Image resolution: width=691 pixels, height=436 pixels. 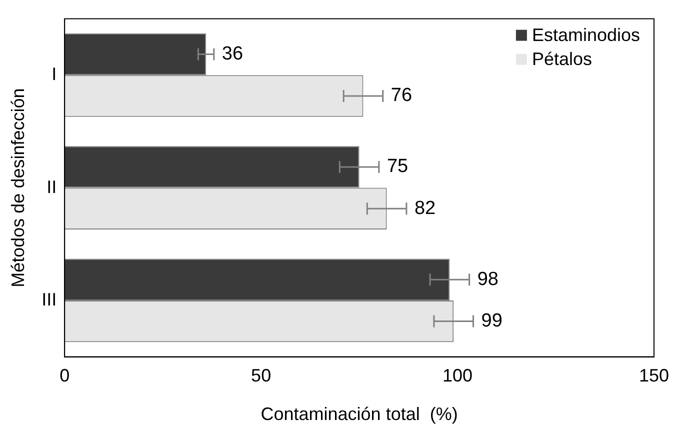 What do you see at coordinates (49, 299) in the screenshot?
I see `y-tick-label: III` at bounding box center [49, 299].